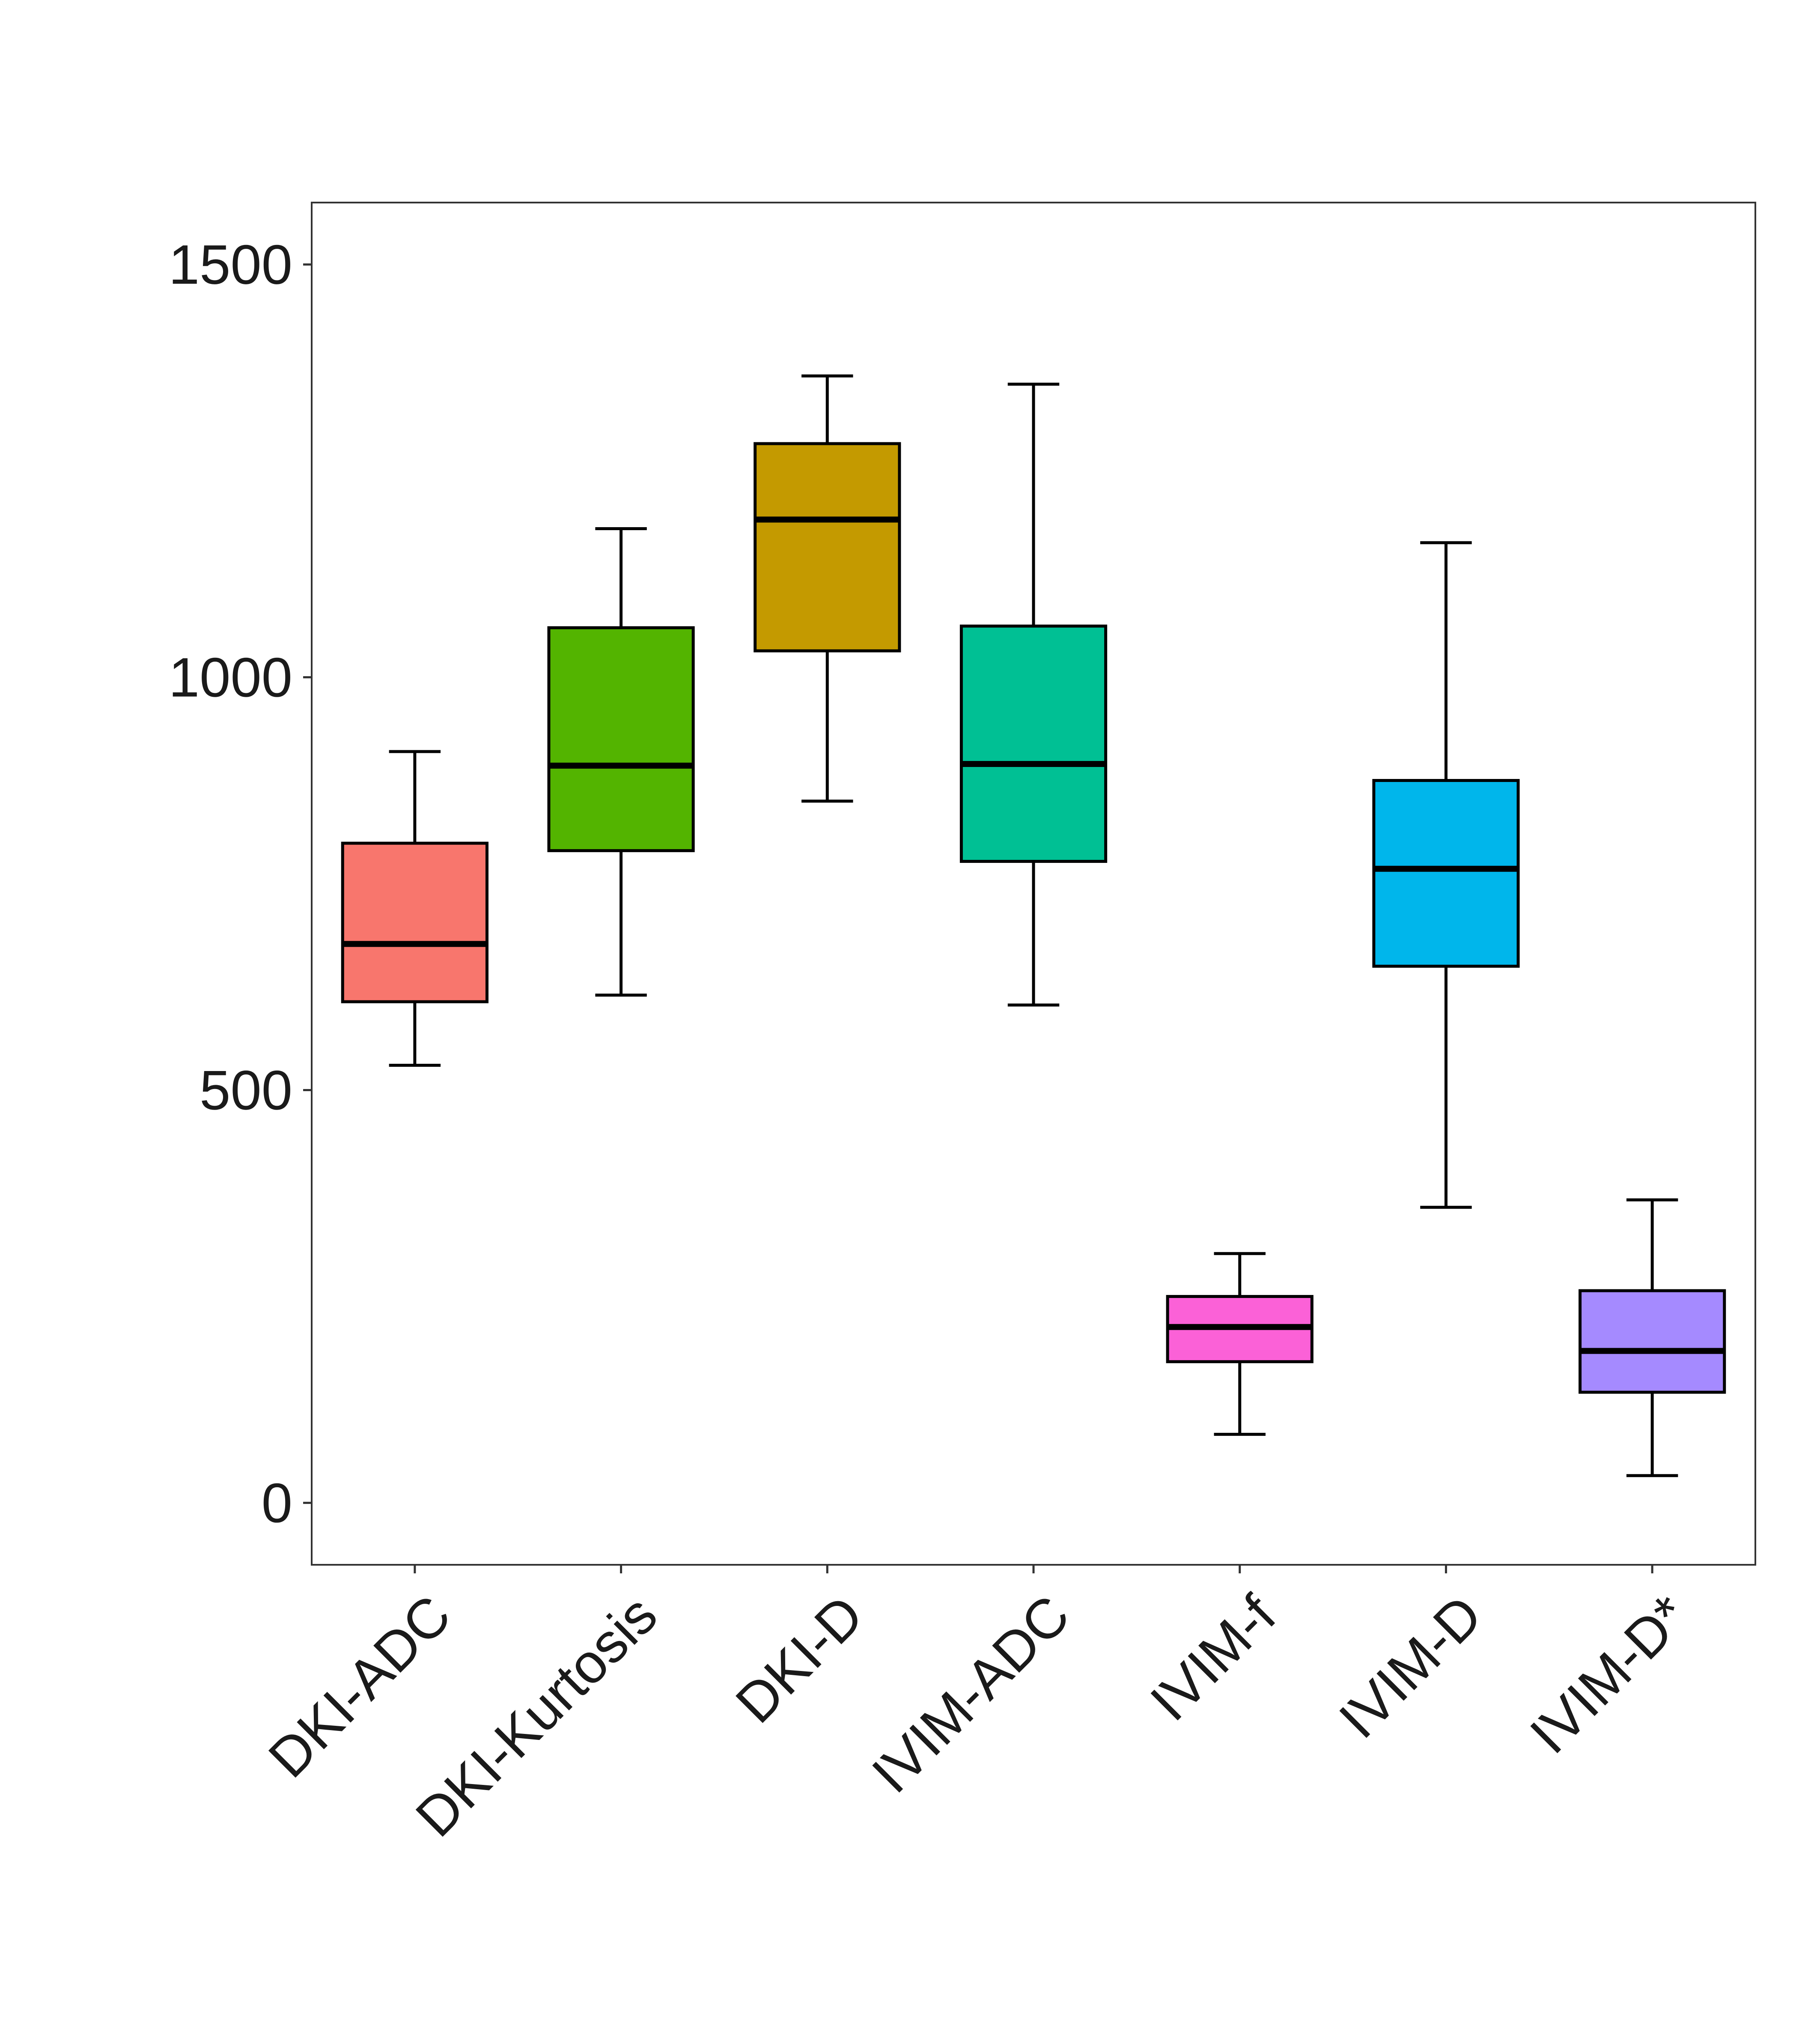 The image size is (1820, 2023). I want to click on y-tick-label-1500: 1500, so click(230, 264).